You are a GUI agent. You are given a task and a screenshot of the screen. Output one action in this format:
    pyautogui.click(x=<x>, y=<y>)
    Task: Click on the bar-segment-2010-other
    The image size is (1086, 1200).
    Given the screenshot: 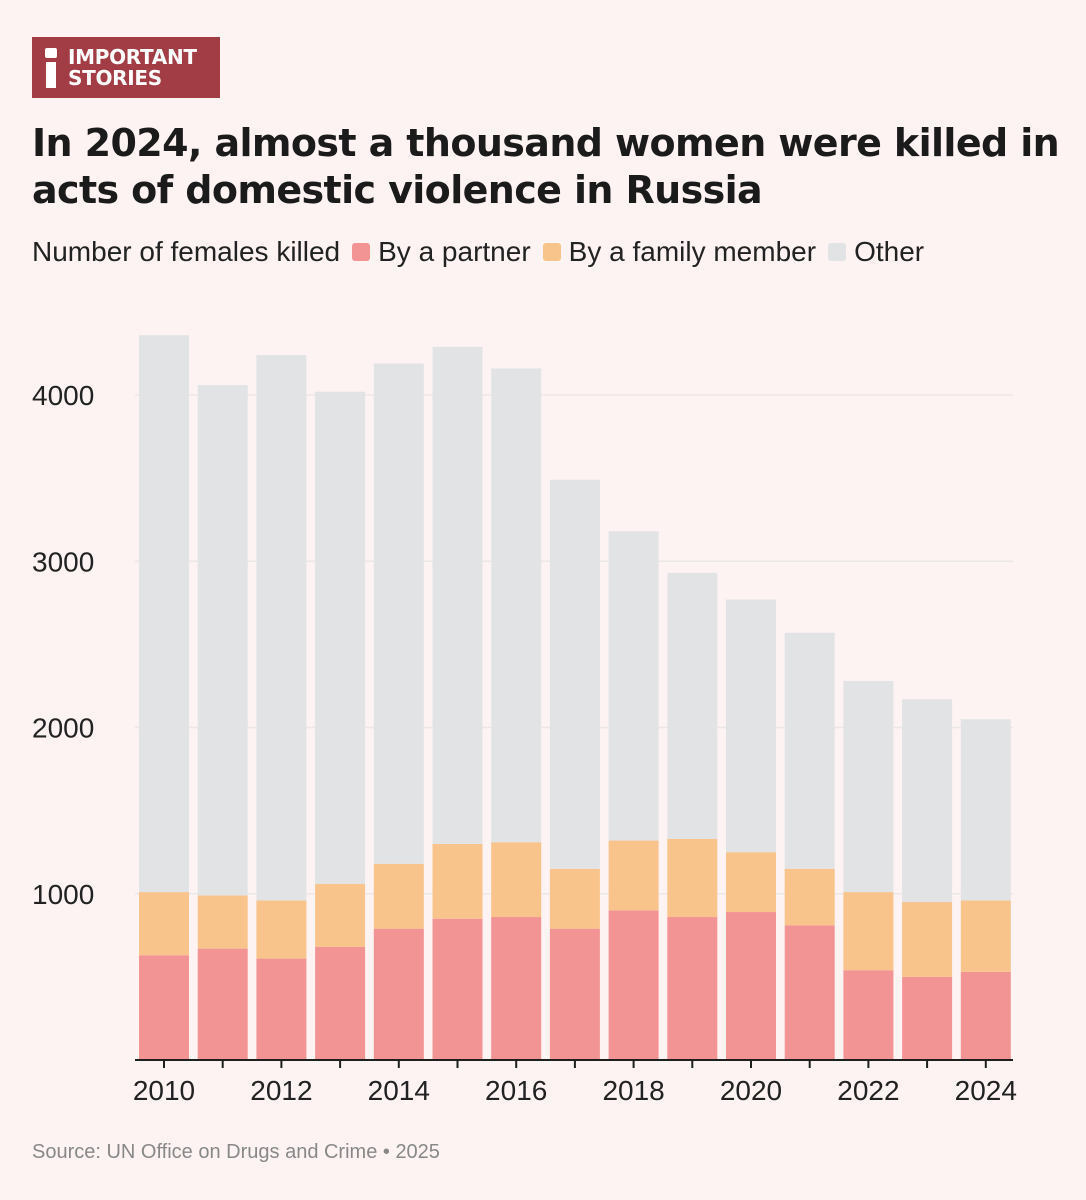 What is the action you would take?
    pyautogui.click(x=164, y=614)
    